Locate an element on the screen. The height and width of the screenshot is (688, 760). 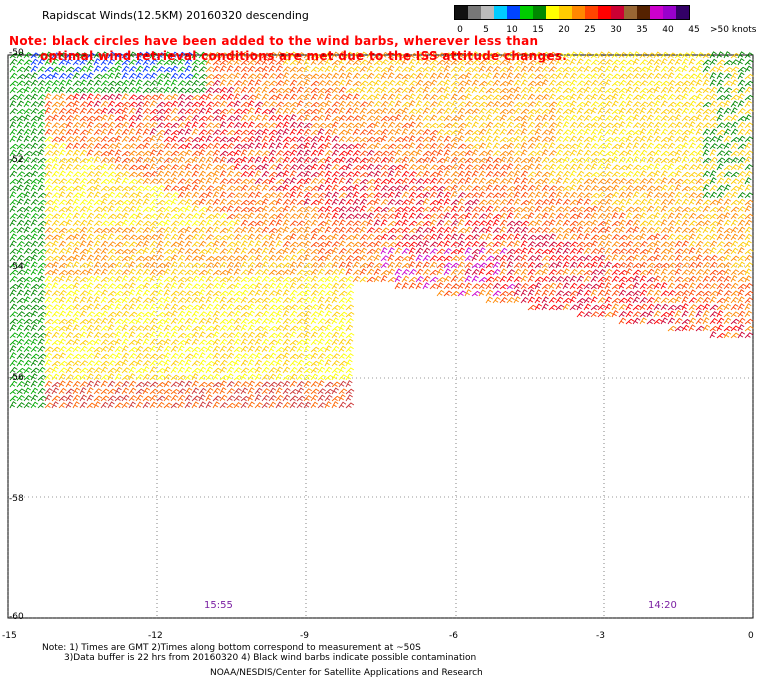
color-scale-swatch is located at coordinates (461, 12).